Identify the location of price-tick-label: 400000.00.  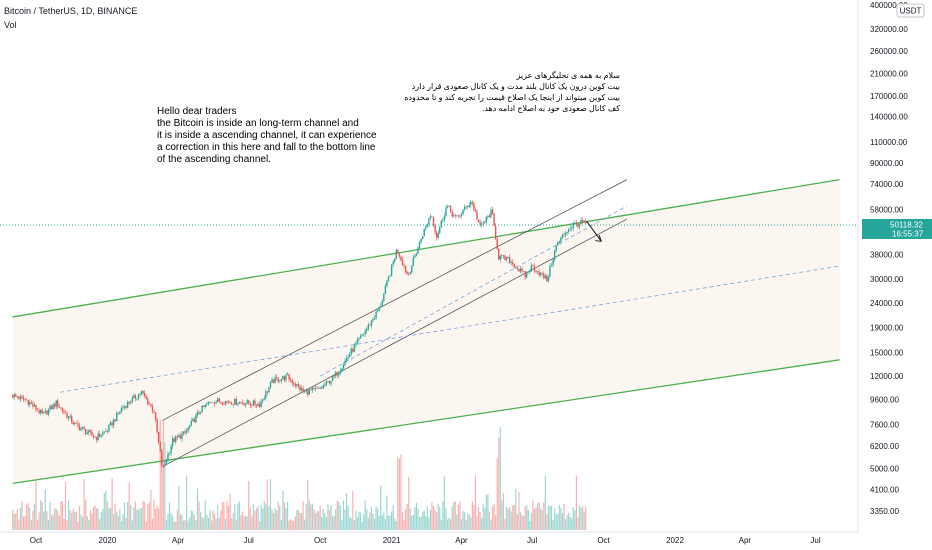
(889, 5).